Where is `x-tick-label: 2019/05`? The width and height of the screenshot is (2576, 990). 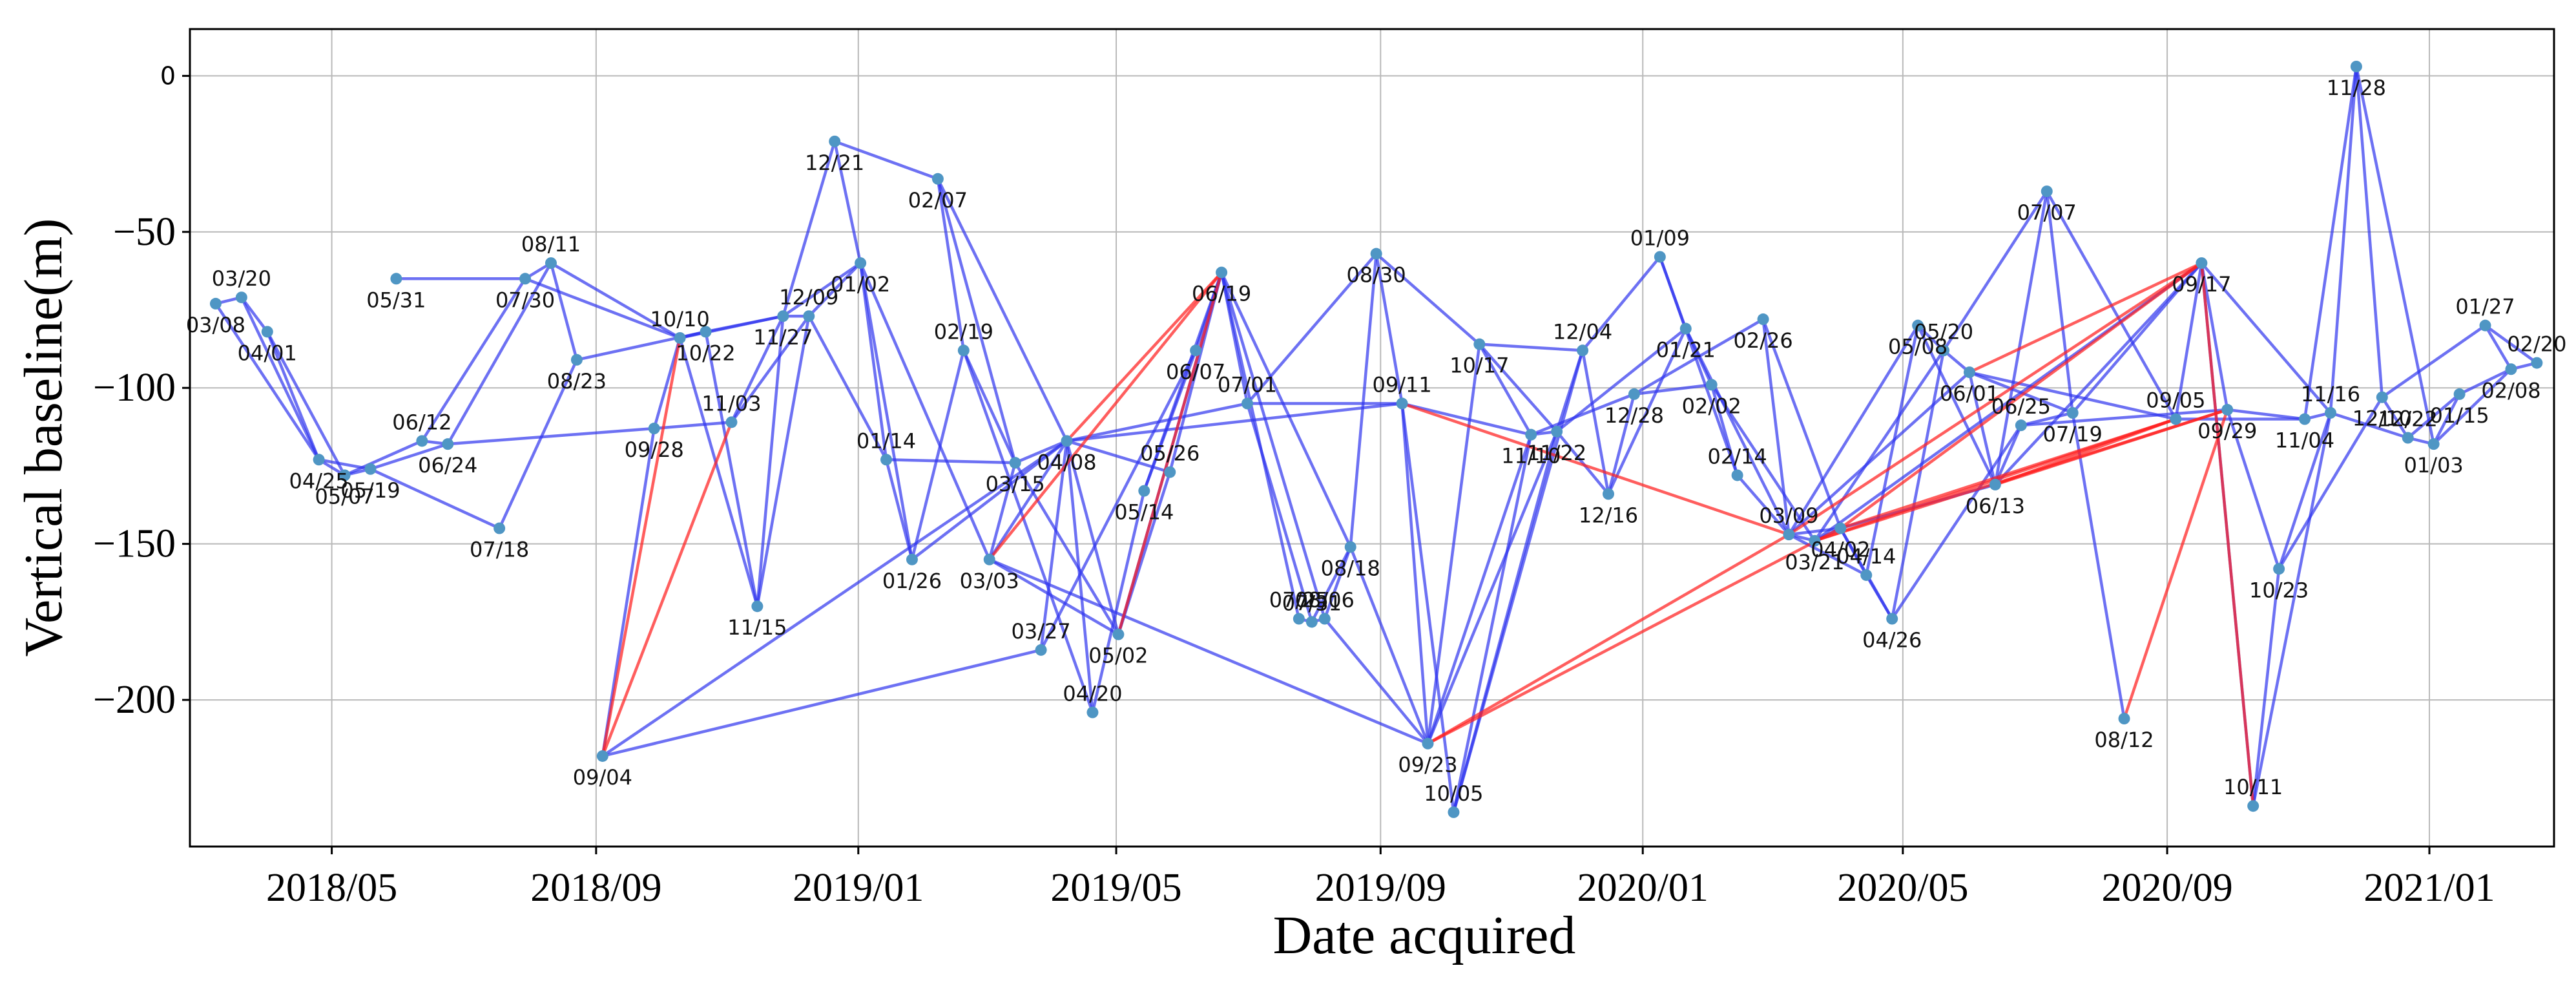 x-tick-label: 2019/05 is located at coordinates (1115, 888).